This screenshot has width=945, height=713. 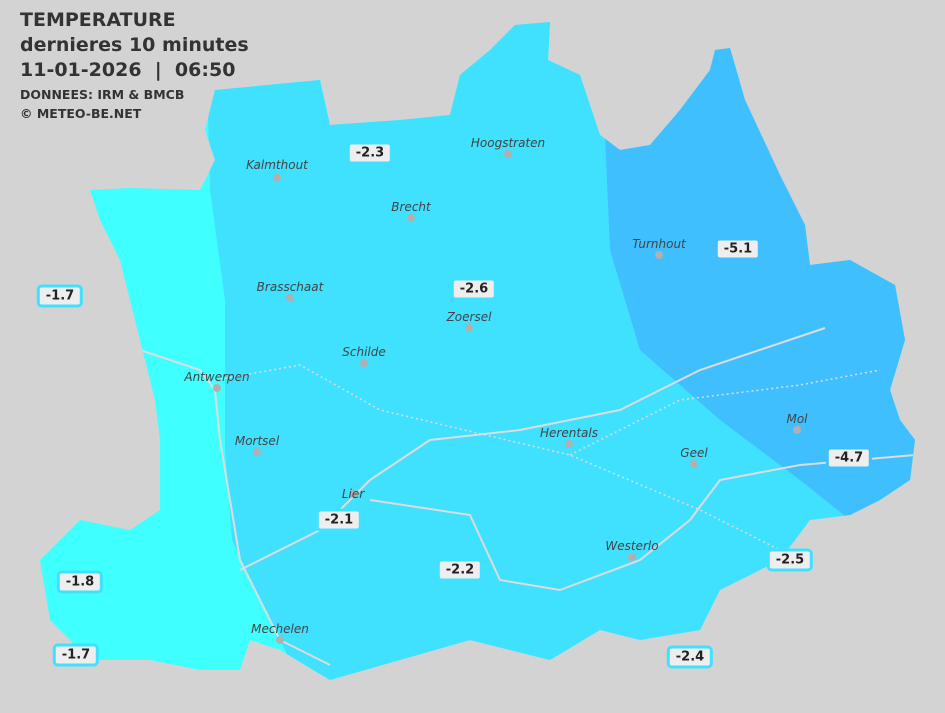 I want to click on temperature-reading: -2.6, so click(x=474, y=289).